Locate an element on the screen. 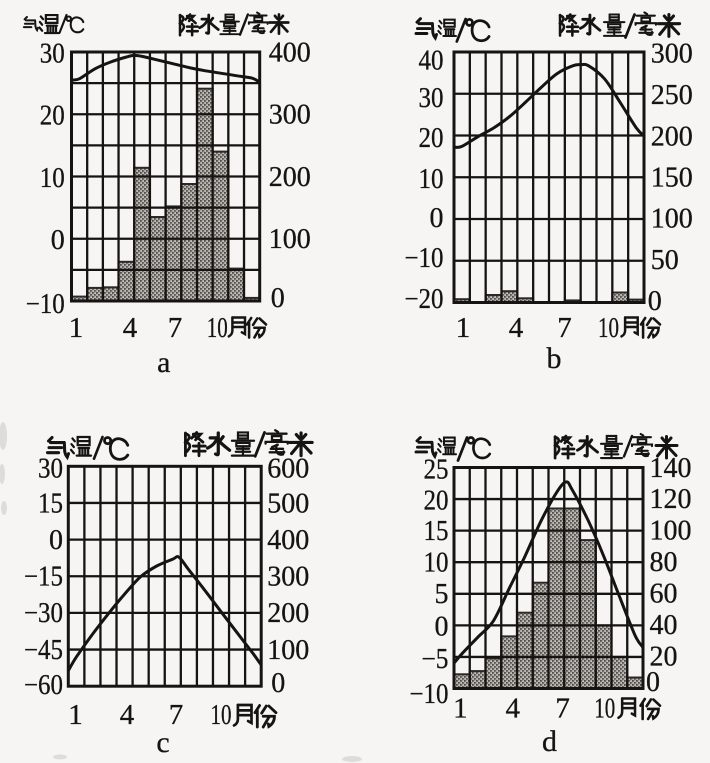 This screenshot has height=763, width=710. svg-text: −20 is located at coordinates (424, 299).